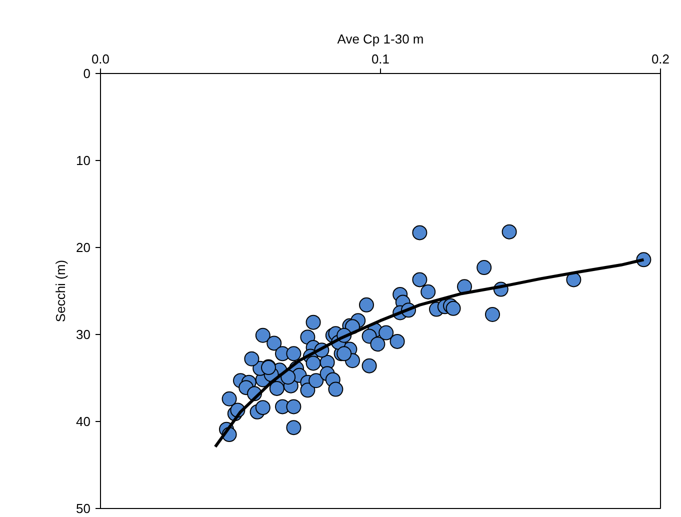  What do you see at coordinates (380, 59) in the screenshot?
I see `x-tick-label: 0.1` at bounding box center [380, 59].